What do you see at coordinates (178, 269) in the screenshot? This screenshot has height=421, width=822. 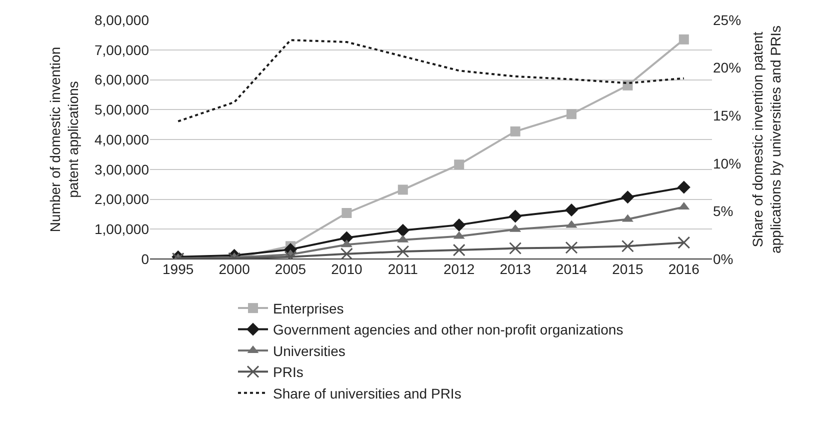 I see `x-tick-label: 1995` at bounding box center [178, 269].